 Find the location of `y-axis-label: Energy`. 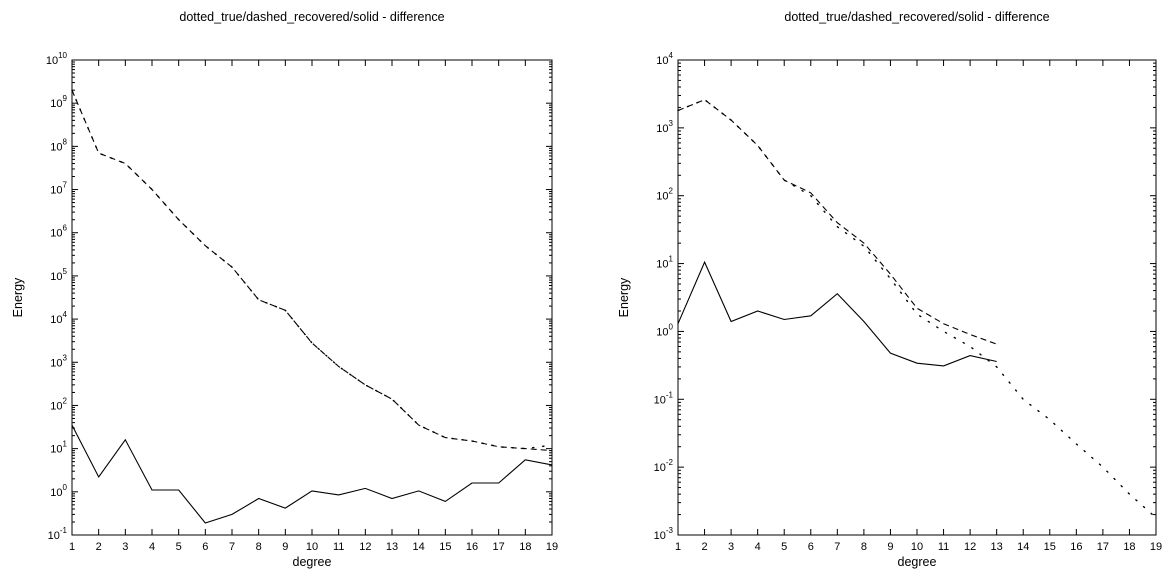

y-axis-label: Energy is located at coordinates (624, 297).